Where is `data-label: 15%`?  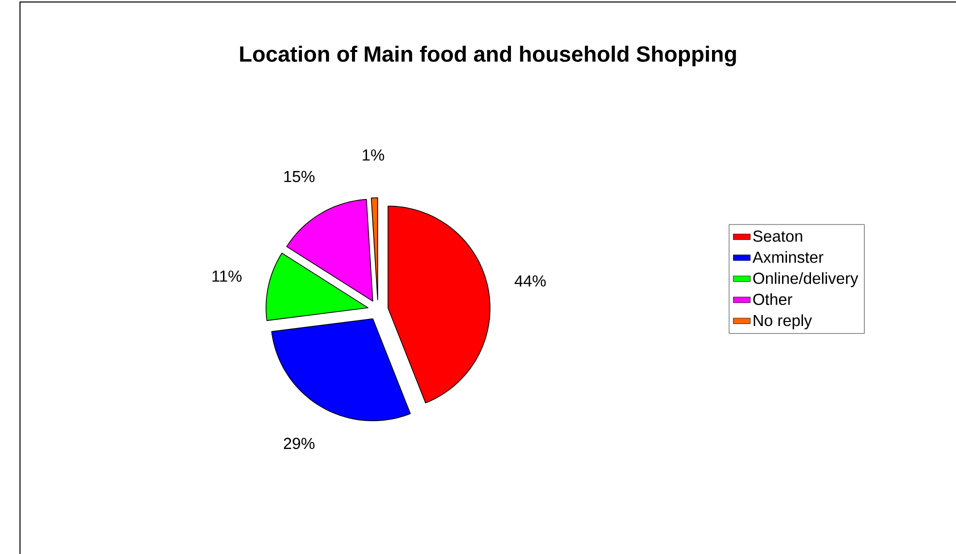 data-label: 15% is located at coordinates (299, 176).